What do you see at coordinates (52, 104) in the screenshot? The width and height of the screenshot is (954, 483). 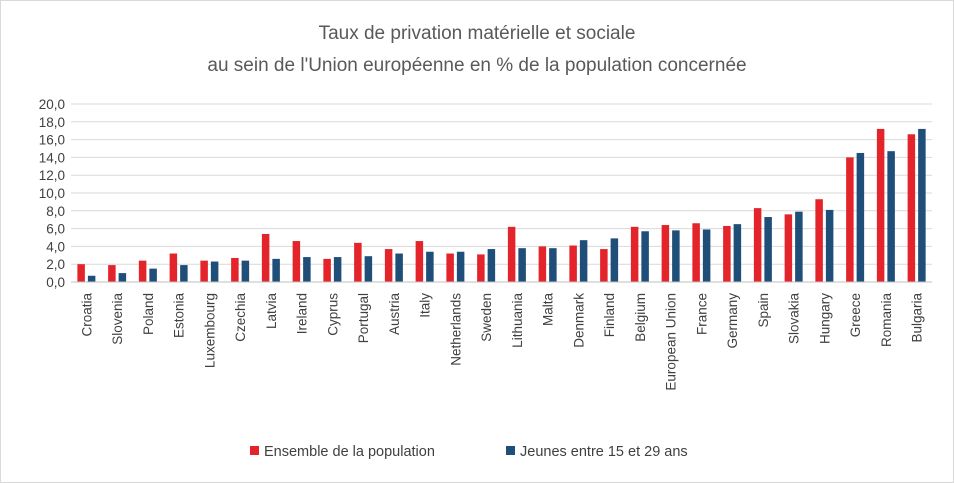 I see `y-tick-label: 20,0` at bounding box center [52, 104].